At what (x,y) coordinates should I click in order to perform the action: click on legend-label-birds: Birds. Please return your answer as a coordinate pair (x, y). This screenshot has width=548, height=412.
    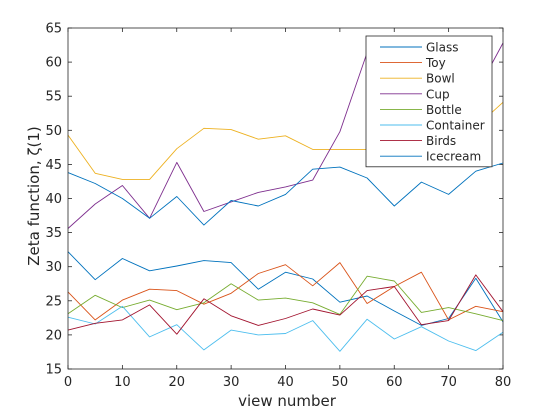
    Looking at the image, I should click on (441, 141).